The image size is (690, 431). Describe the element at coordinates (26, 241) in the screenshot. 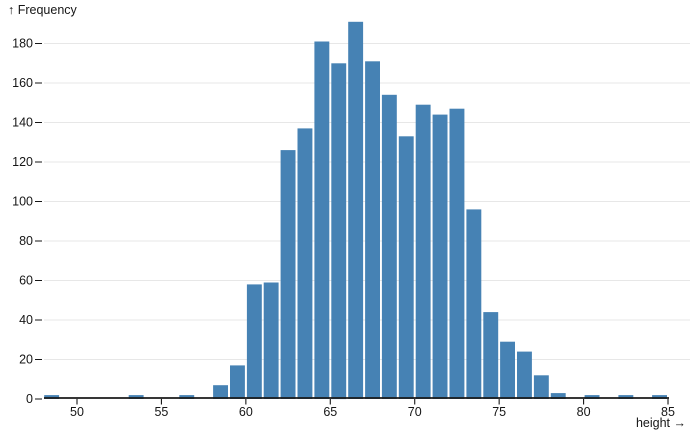

I see `y-tick-label: 80` at that location.